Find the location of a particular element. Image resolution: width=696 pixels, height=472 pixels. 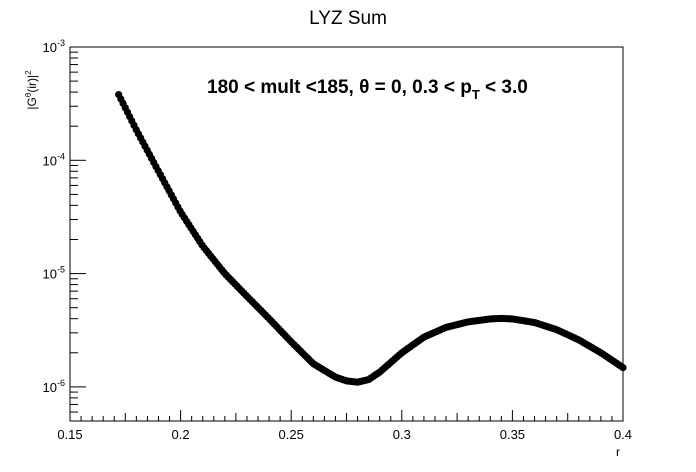

x-tick-label: 0.2 is located at coordinates (181, 434).